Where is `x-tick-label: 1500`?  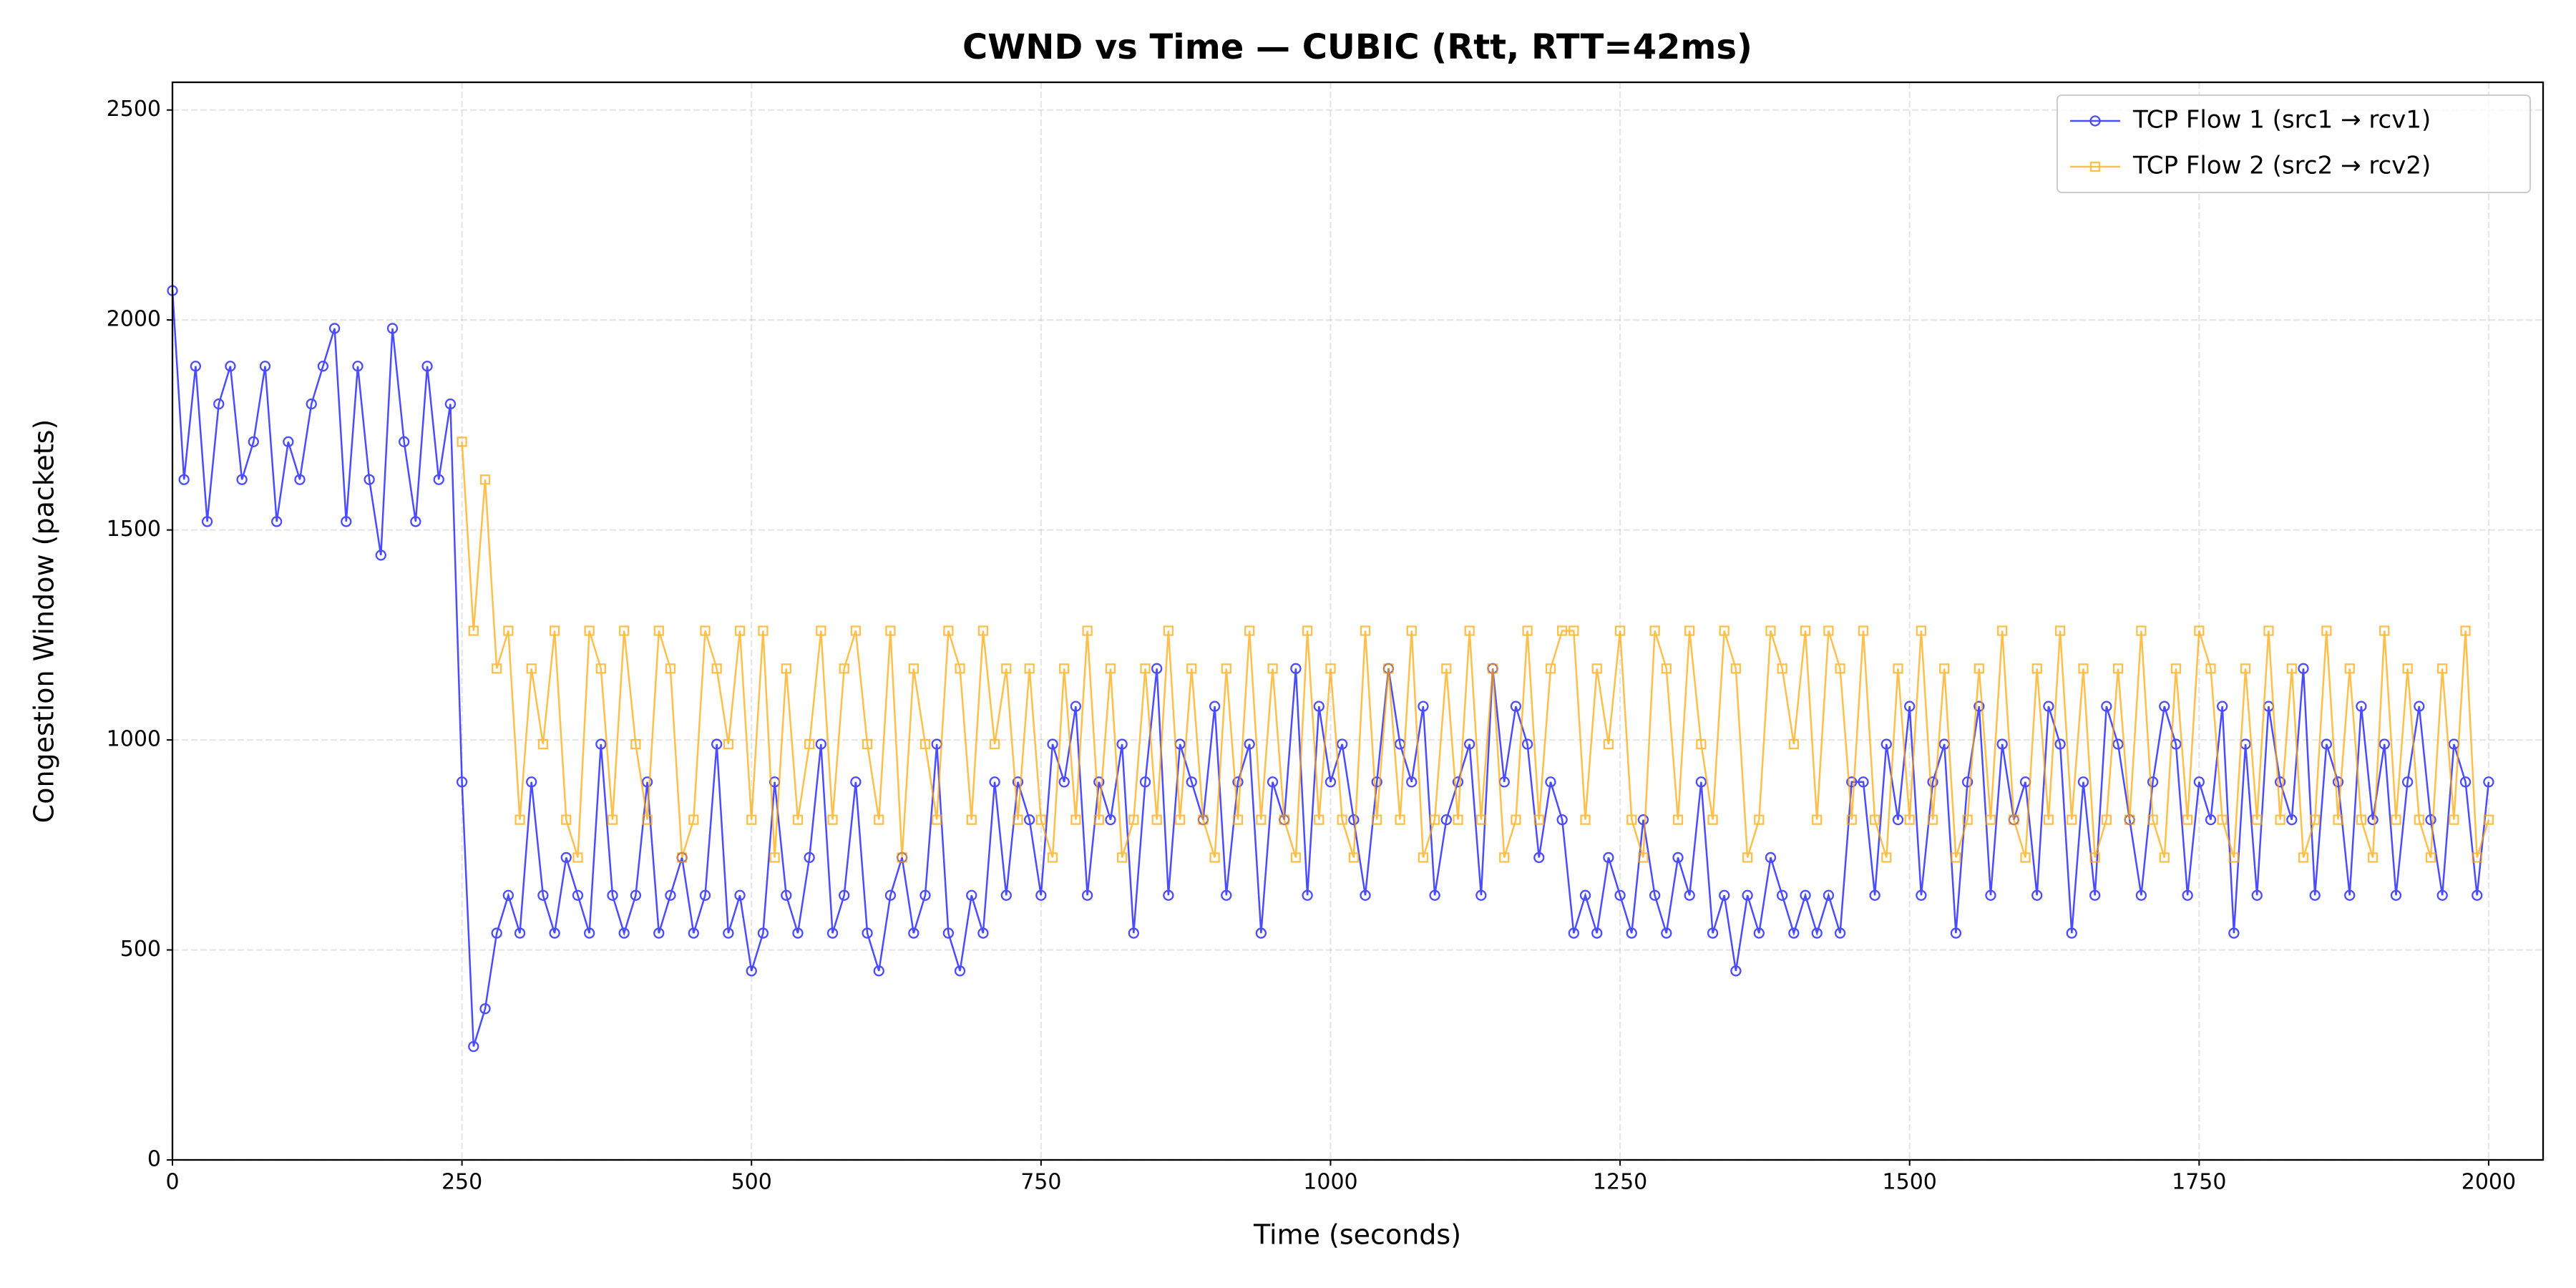
x-tick-label: 1500 is located at coordinates (1910, 1182).